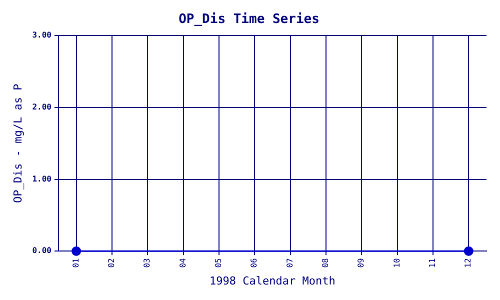 This screenshot has height=300, width=500. Describe the element at coordinates (147, 263) in the screenshot. I see `x-tick-label: 03` at that location.